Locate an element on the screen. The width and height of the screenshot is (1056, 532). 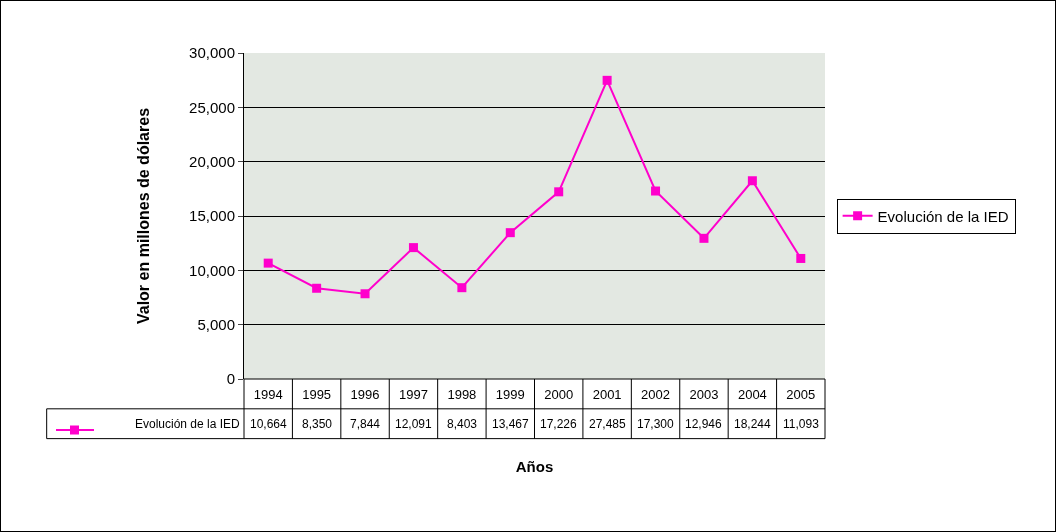
x-tick-label: 2004 is located at coordinates (752, 394).